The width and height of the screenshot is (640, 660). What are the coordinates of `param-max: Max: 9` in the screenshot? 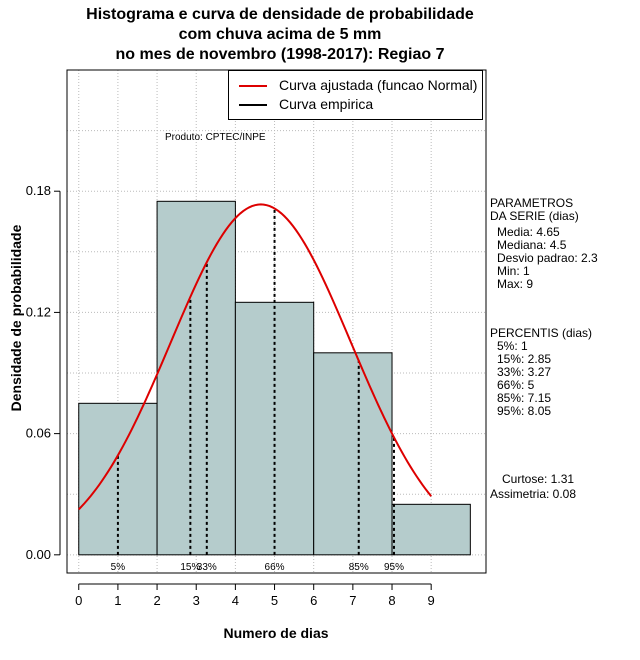 It's located at (515, 284).